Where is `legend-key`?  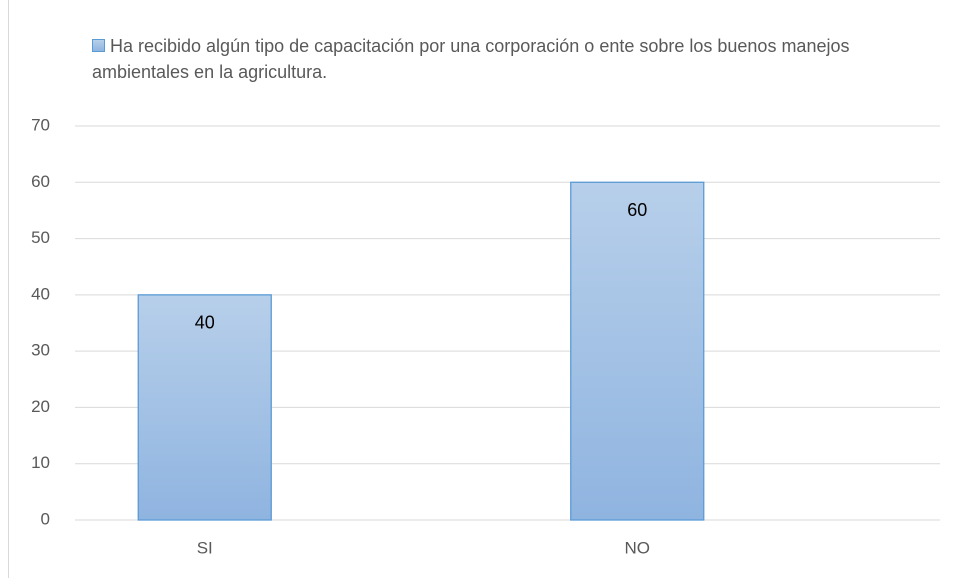
legend-key is located at coordinates (98, 45).